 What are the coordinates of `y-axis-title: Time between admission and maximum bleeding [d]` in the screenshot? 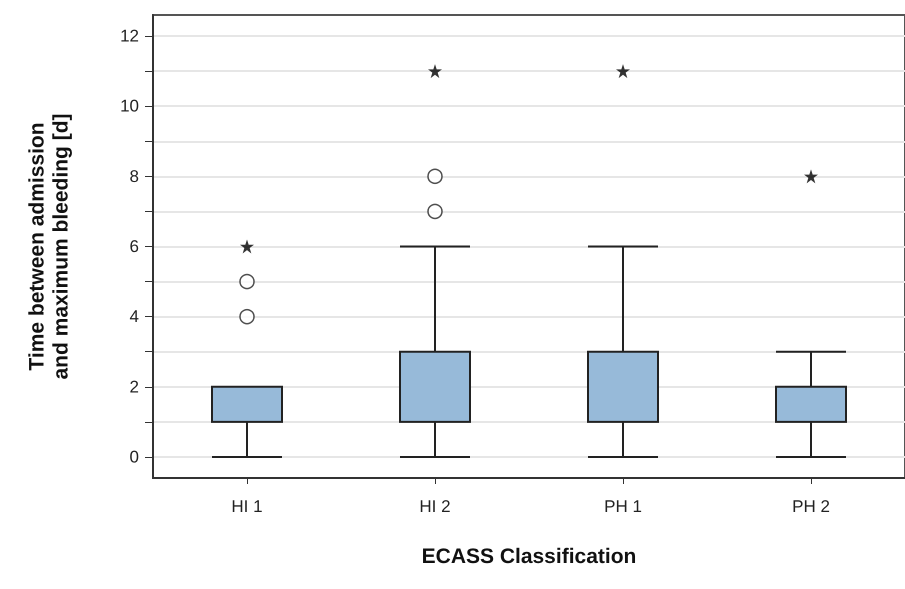 It's located at (49, 246).